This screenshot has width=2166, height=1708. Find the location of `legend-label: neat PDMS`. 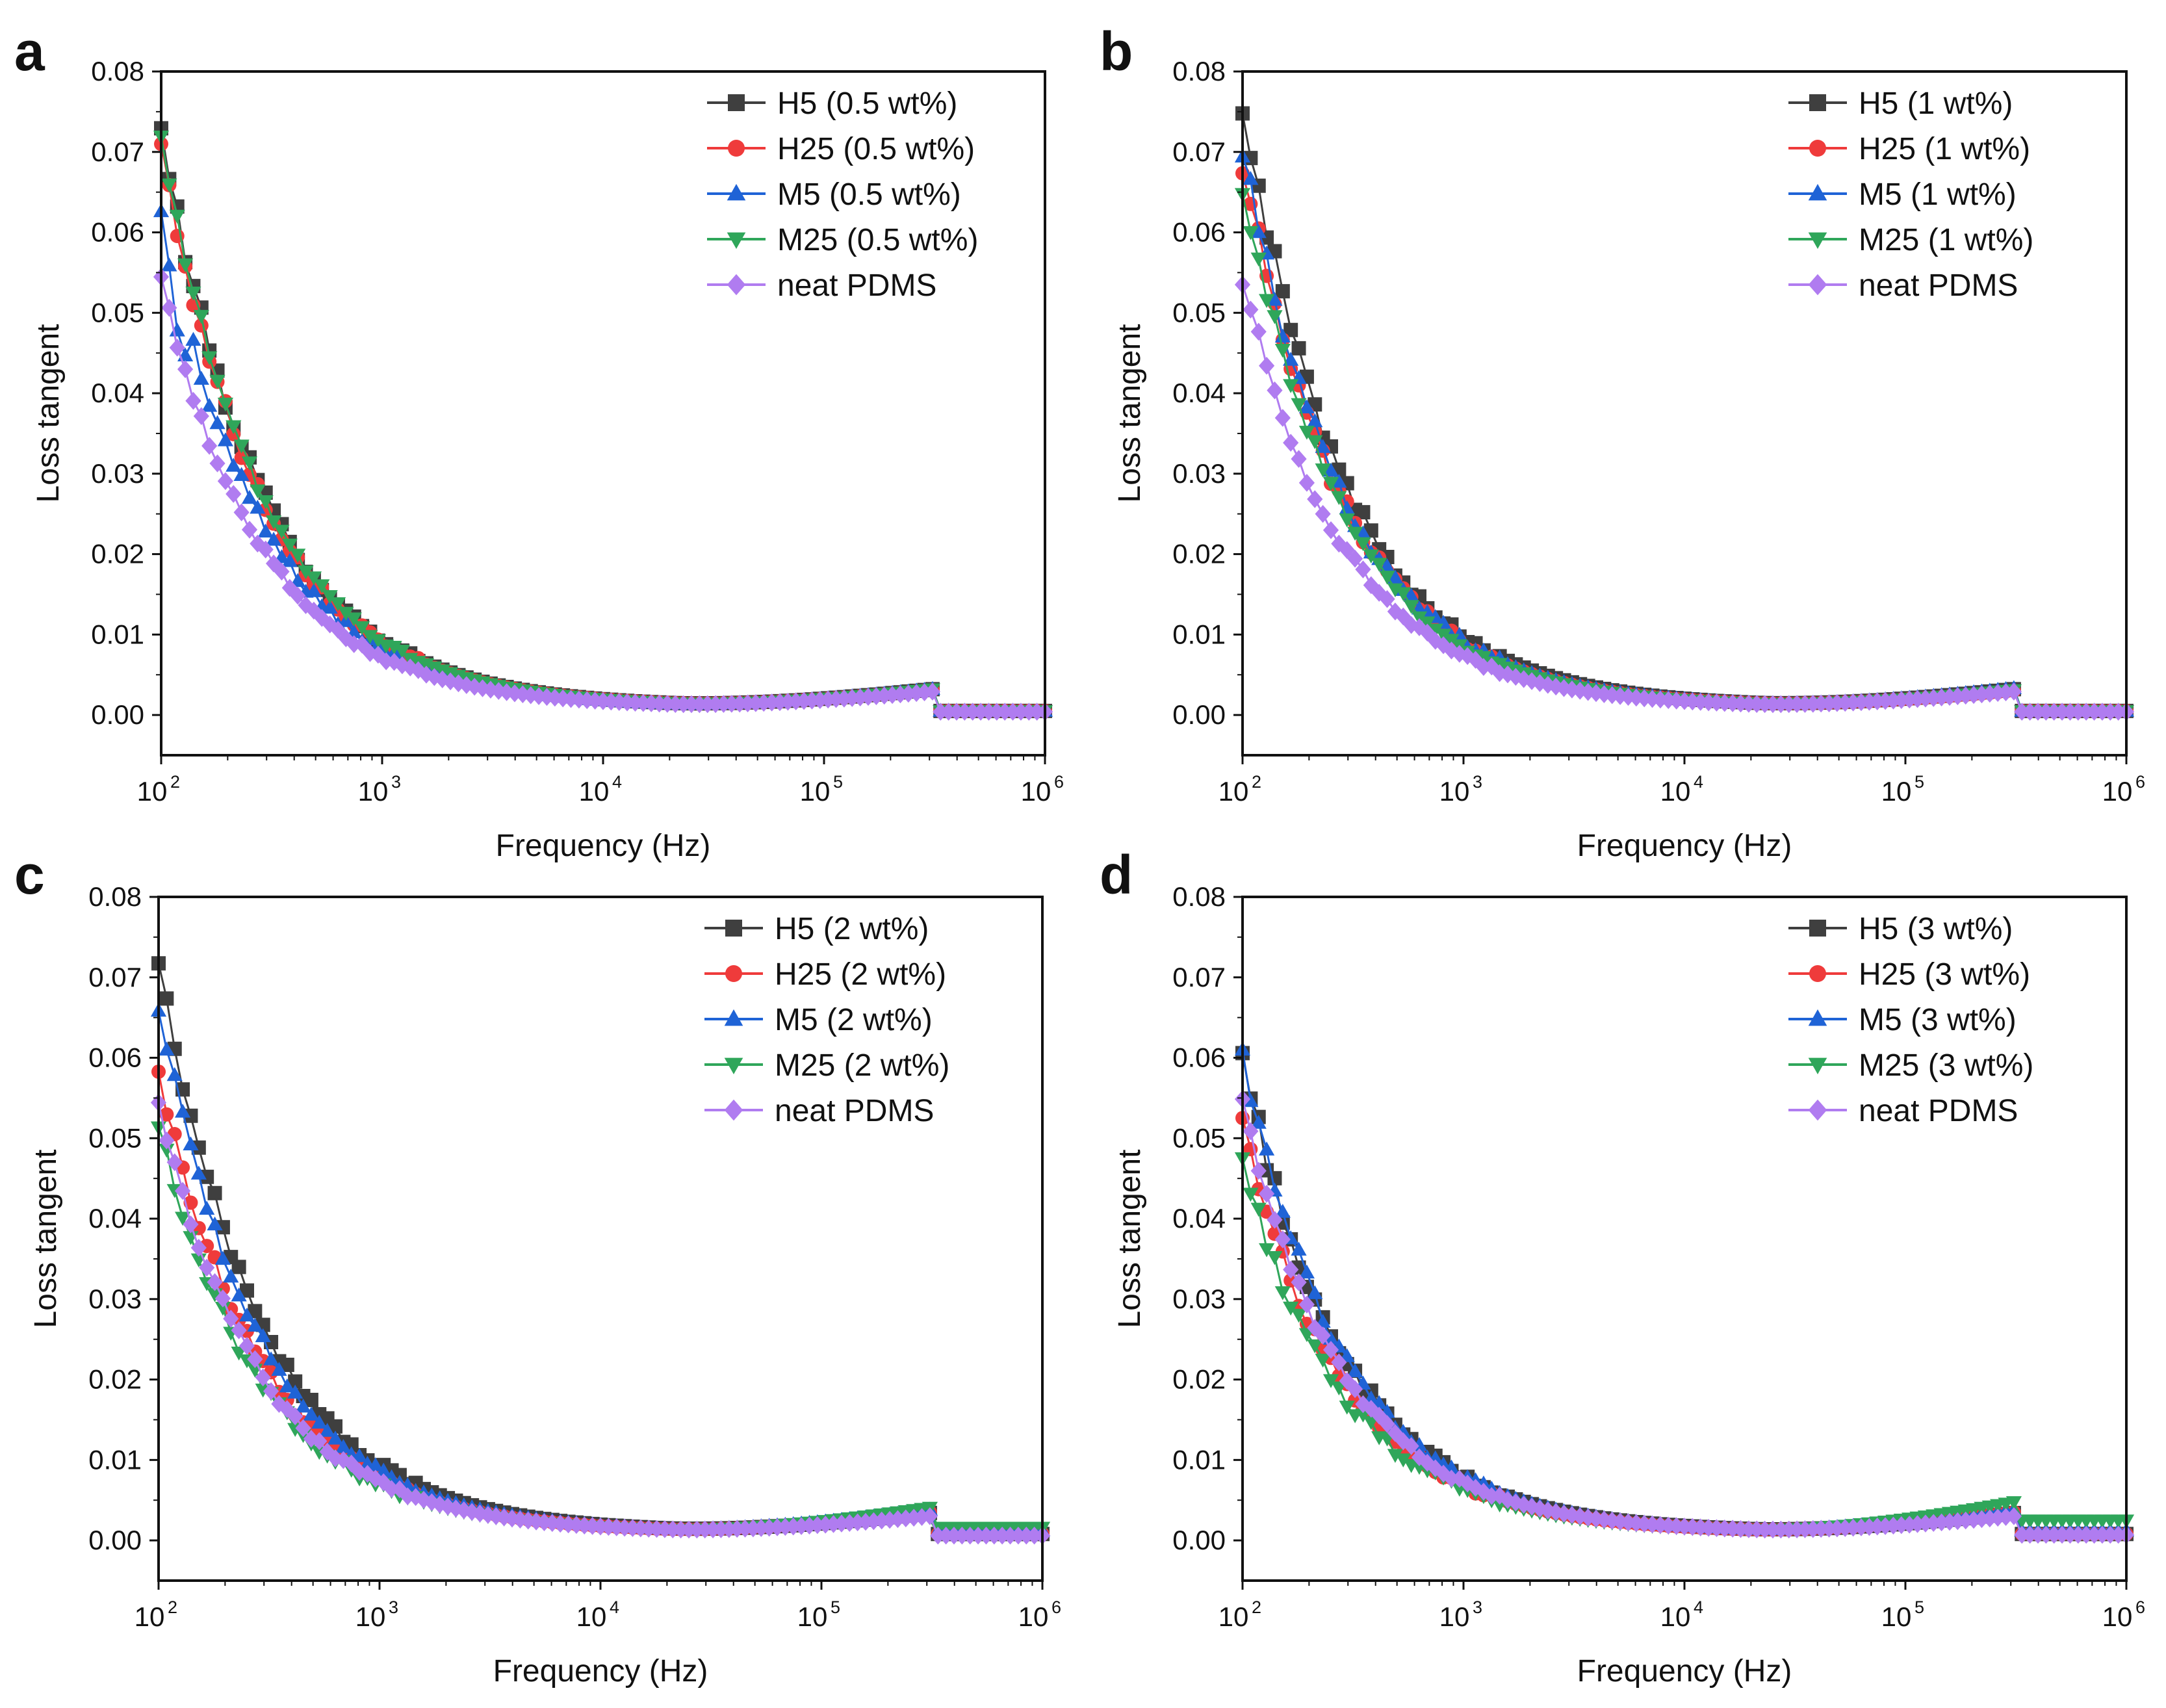

legend-label: neat PDMS is located at coordinates (1939, 285).